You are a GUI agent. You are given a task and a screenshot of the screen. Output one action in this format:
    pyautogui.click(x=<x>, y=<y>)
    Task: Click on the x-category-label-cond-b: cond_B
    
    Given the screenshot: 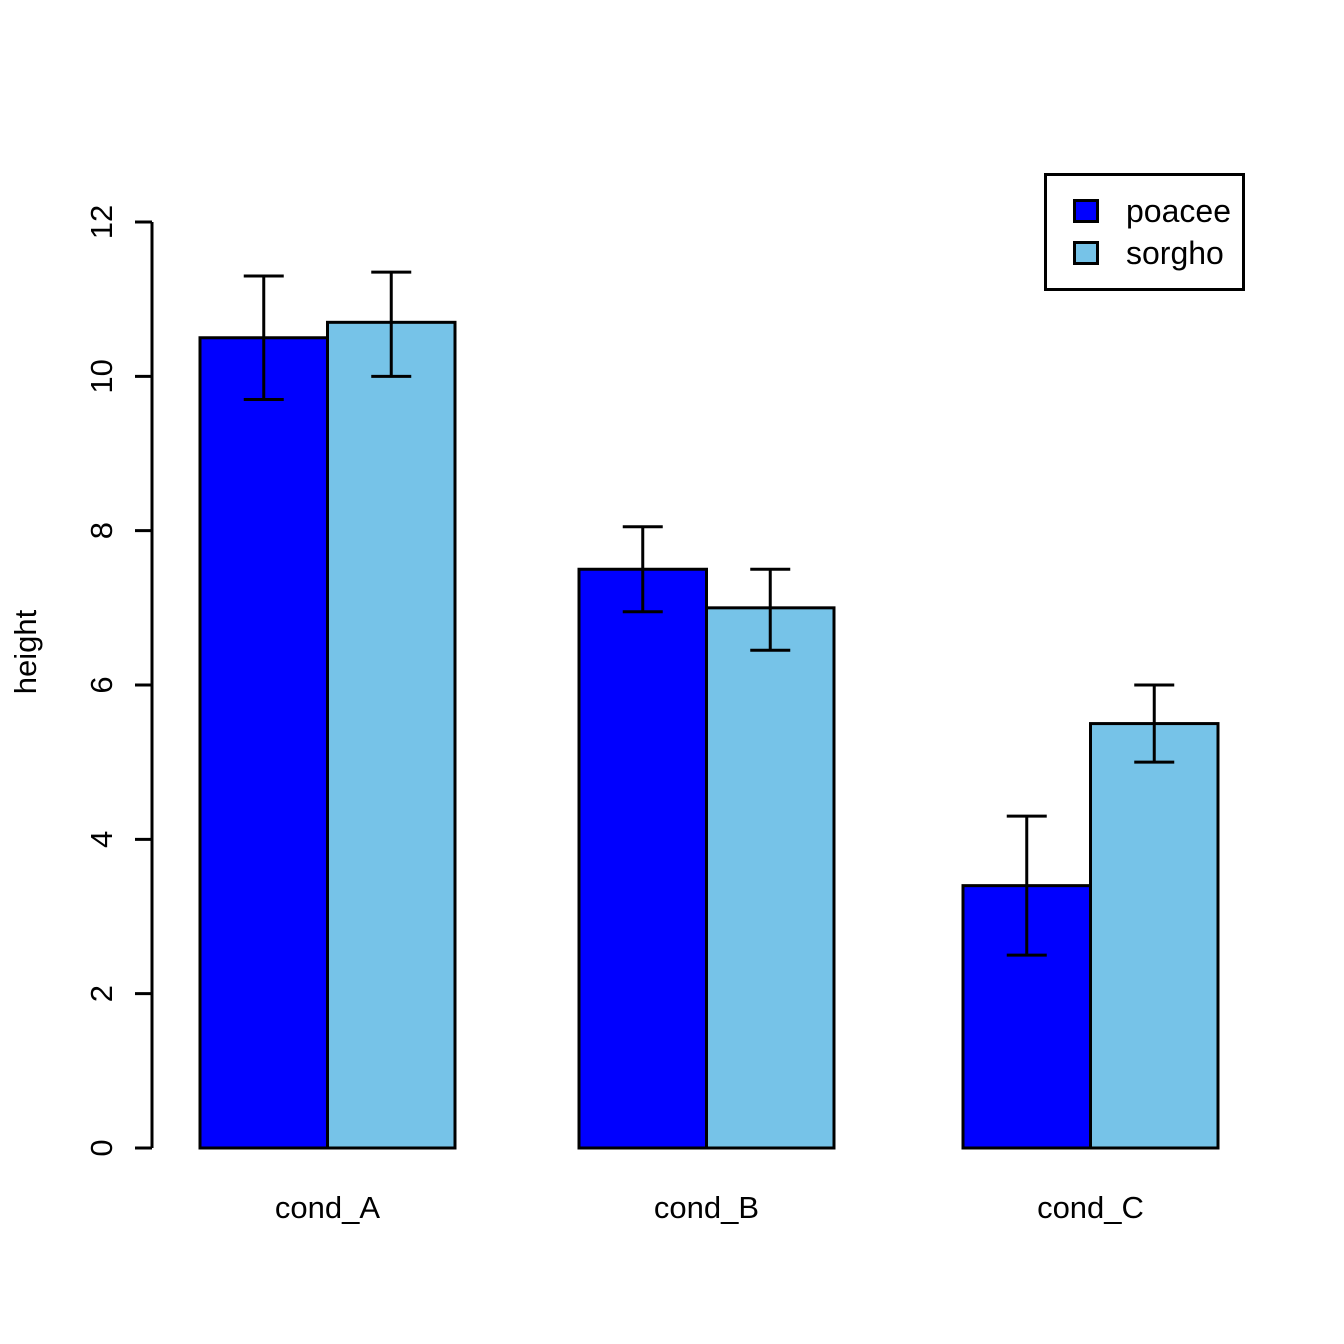 What is the action you would take?
    pyautogui.click(x=706, y=1207)
    